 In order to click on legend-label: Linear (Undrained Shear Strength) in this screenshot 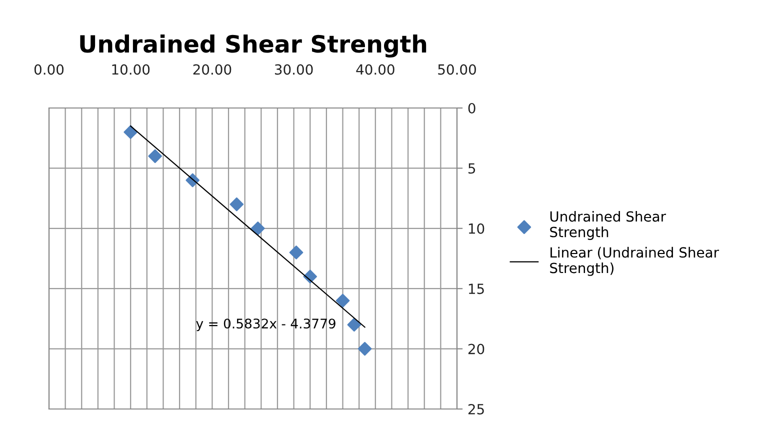, I will do `click(635, 261)`.